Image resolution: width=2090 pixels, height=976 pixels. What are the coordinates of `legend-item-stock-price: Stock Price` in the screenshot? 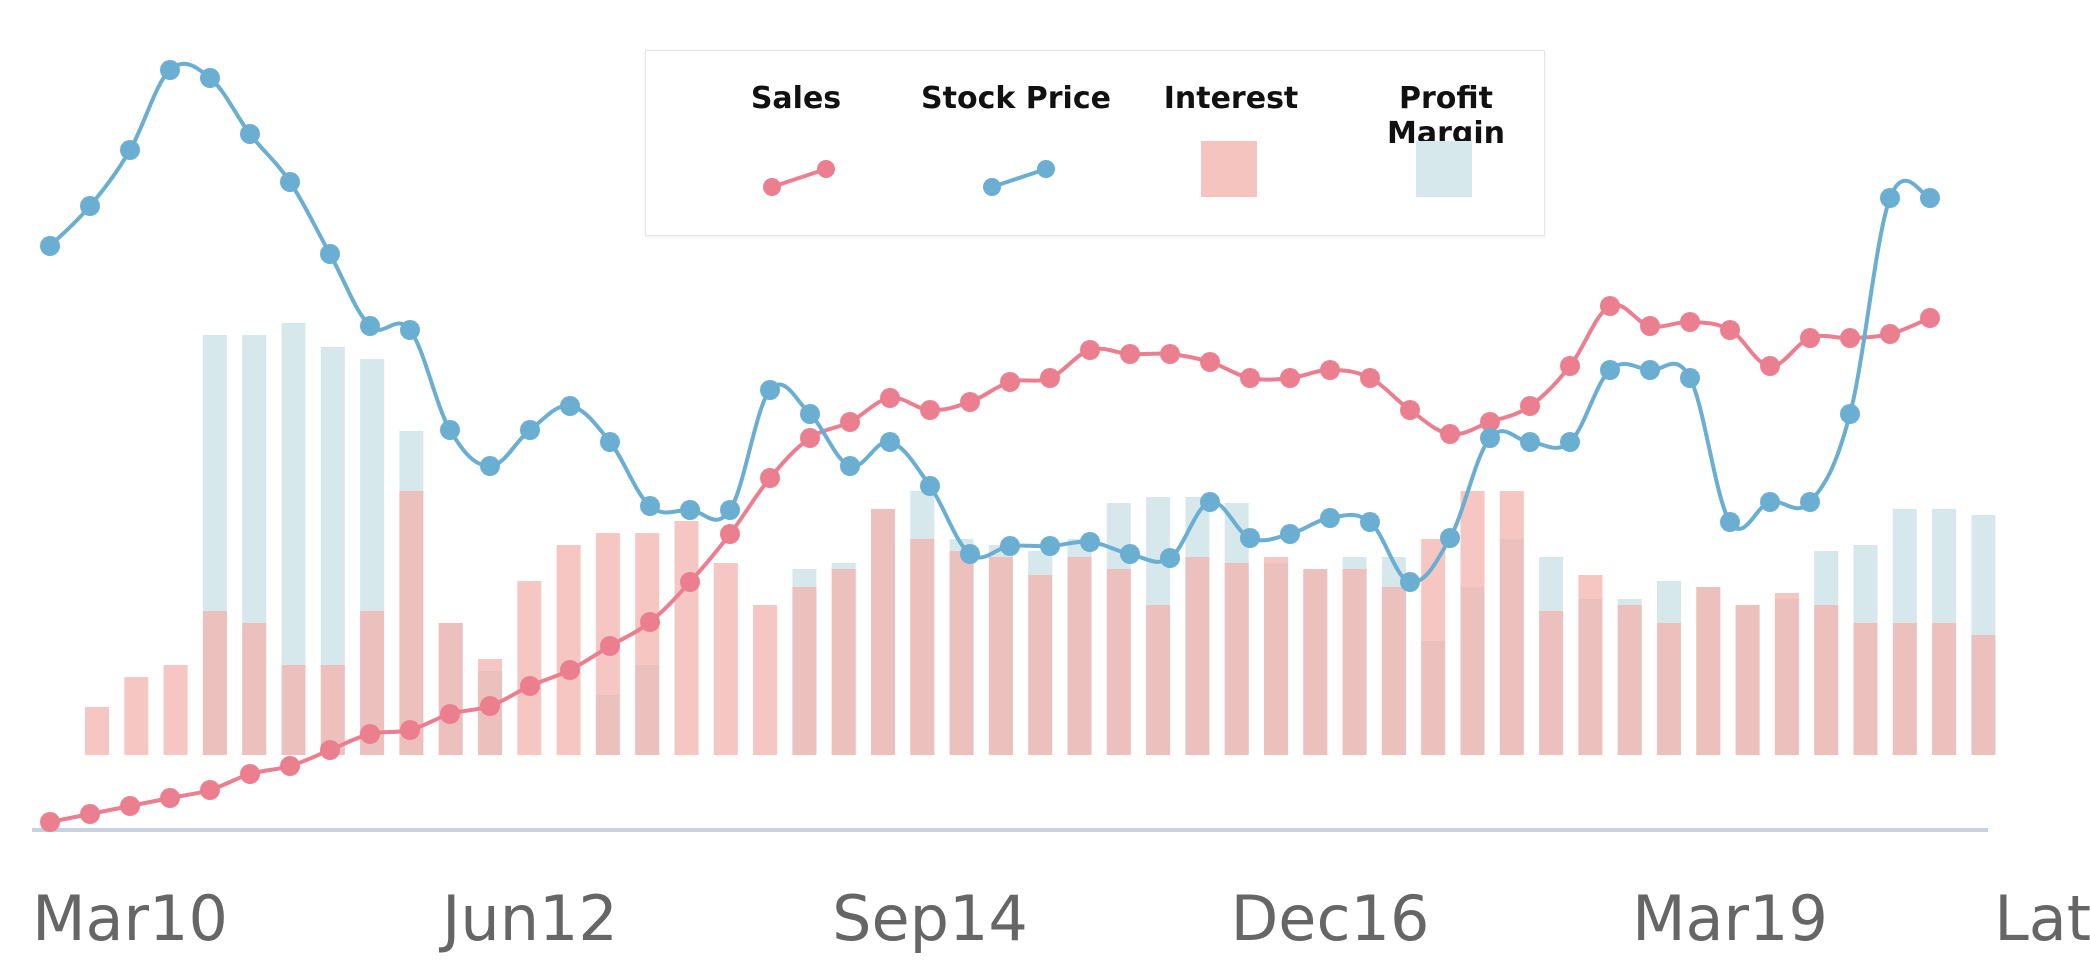 It's located at (1016, 144).